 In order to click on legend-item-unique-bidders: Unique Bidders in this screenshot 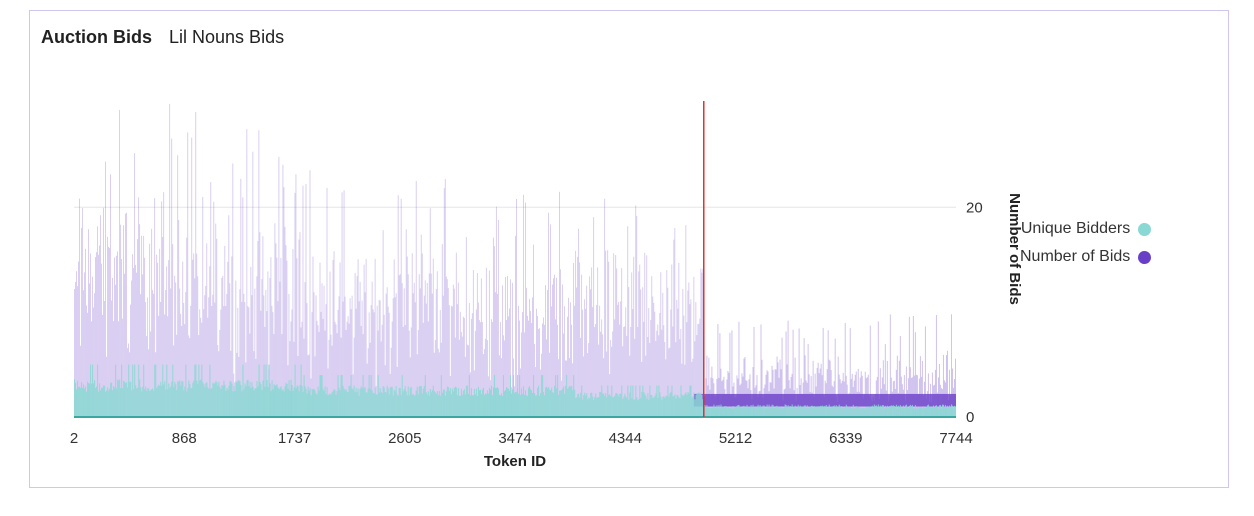, I will do `click(1086, 229)`.